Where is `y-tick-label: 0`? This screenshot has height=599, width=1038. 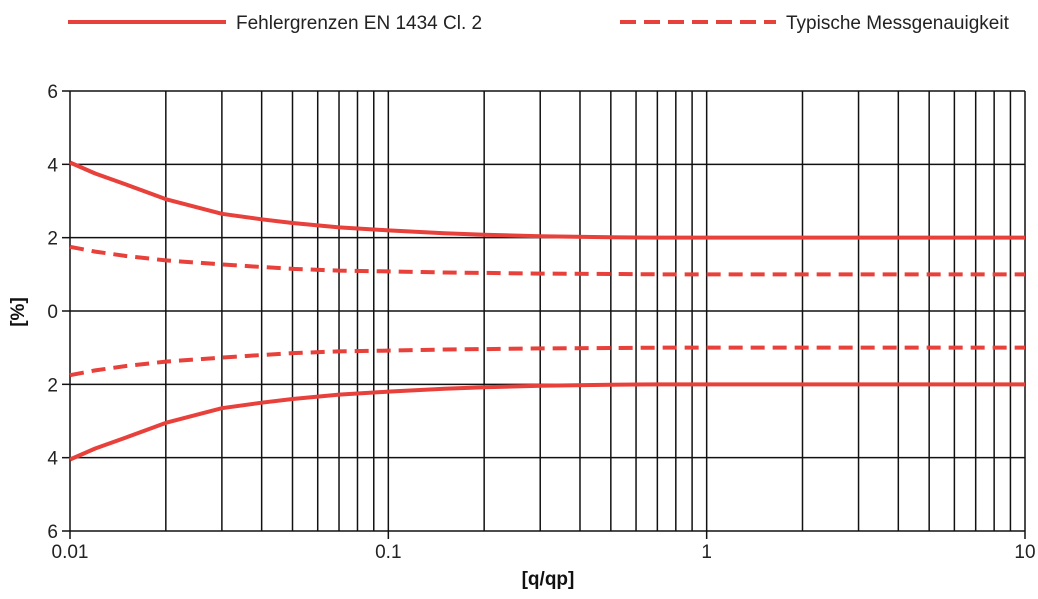
y-tick-label: 0 is located at coordinates (52, 312).